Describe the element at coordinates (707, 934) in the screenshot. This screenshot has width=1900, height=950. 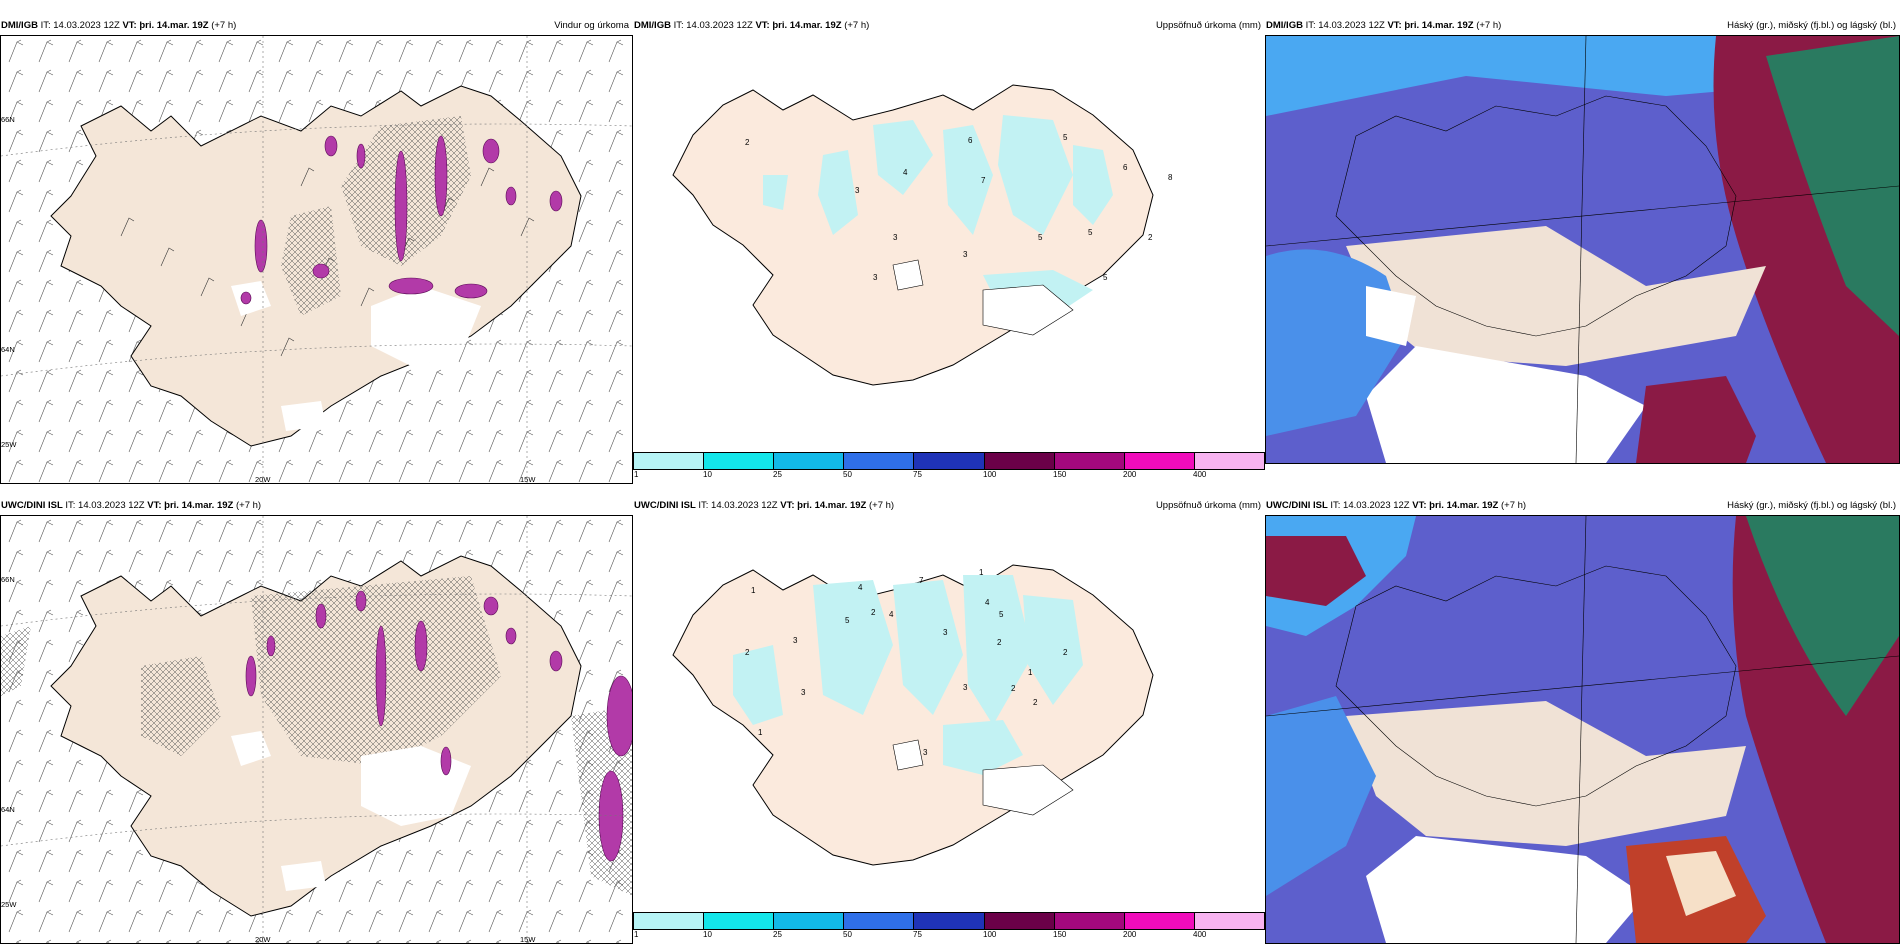
I see `colorbar-tick: 10` at that location.